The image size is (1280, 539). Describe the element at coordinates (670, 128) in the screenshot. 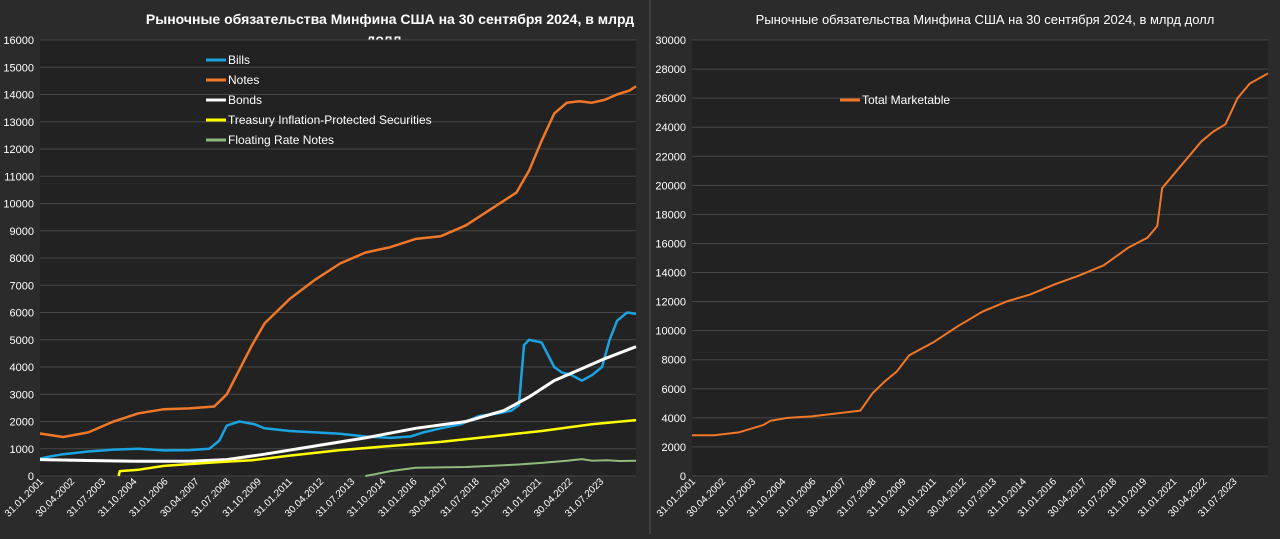

I see `right-y-tick-label: 24000` at that location.